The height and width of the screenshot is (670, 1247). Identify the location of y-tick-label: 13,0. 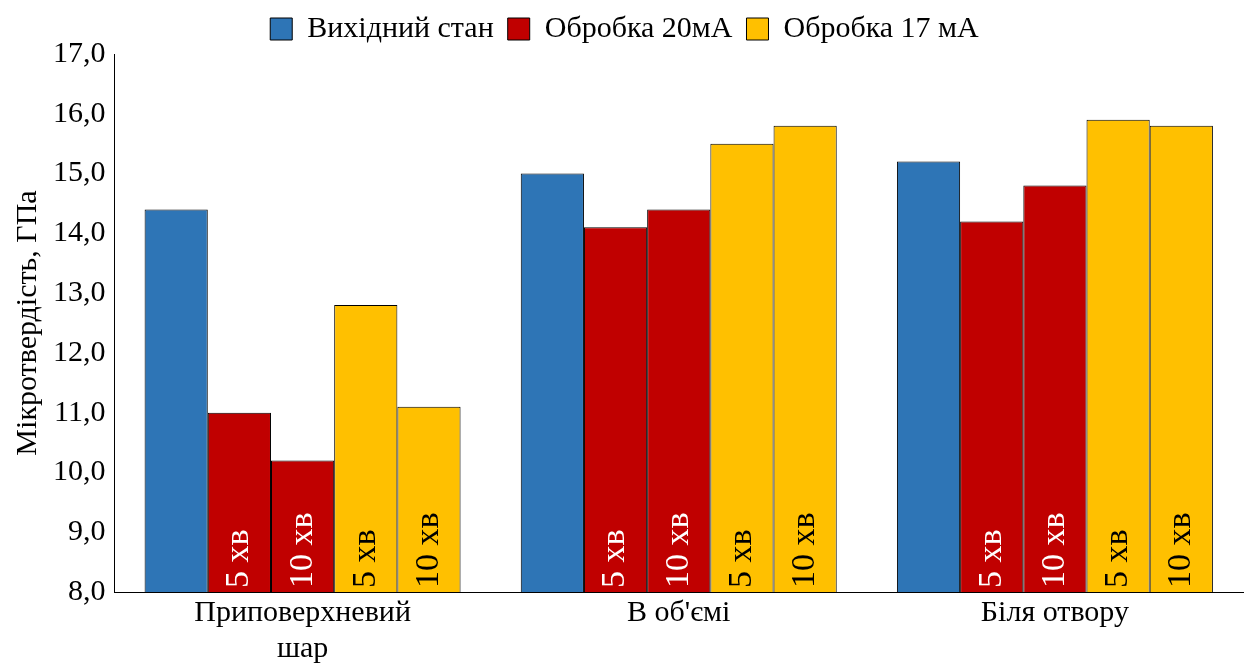
(79, 290).